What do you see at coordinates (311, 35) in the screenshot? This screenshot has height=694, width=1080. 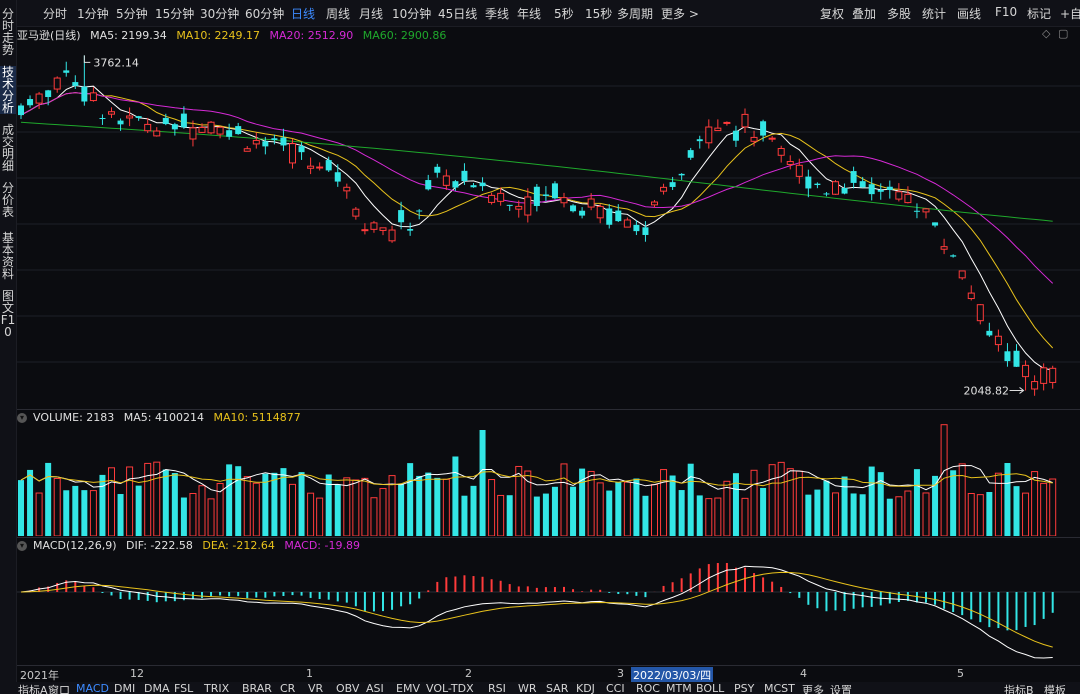 I see `ma20-legend: MA20: 2512.90` at bounding box center [311, 35].